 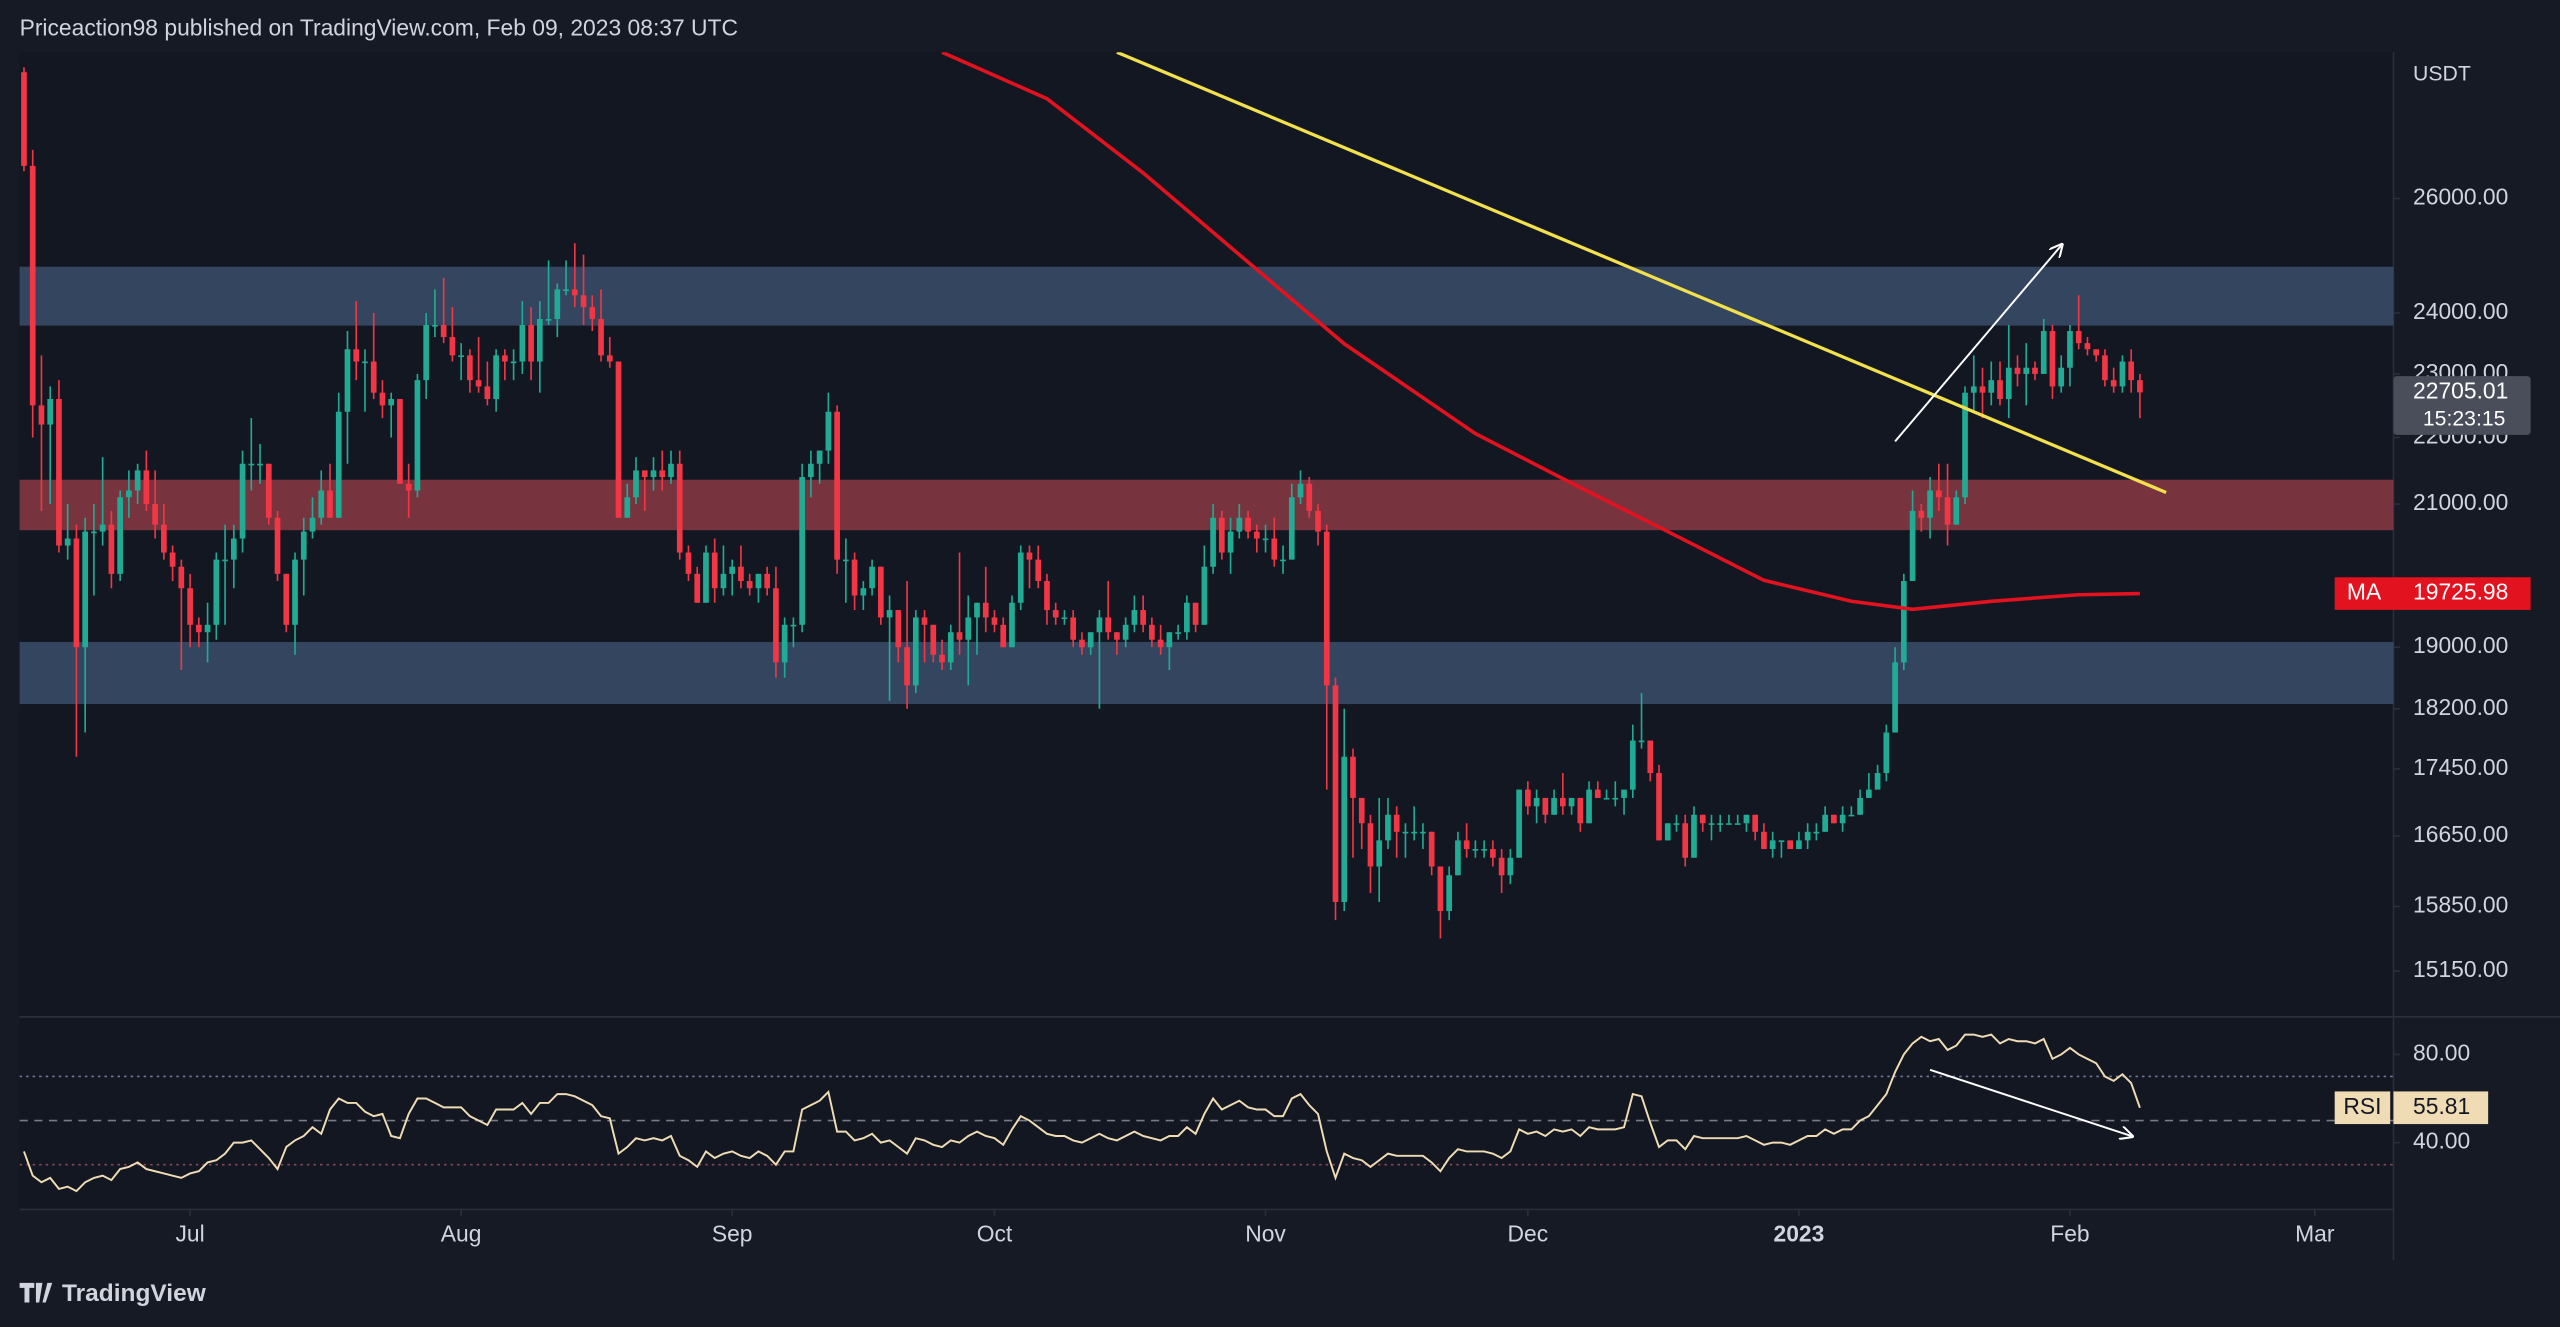 What do you see at coordinates (1265, 1234) in the screenshot?
I see `x-tick-label: Nov` at bounding box center [1265, 1234].